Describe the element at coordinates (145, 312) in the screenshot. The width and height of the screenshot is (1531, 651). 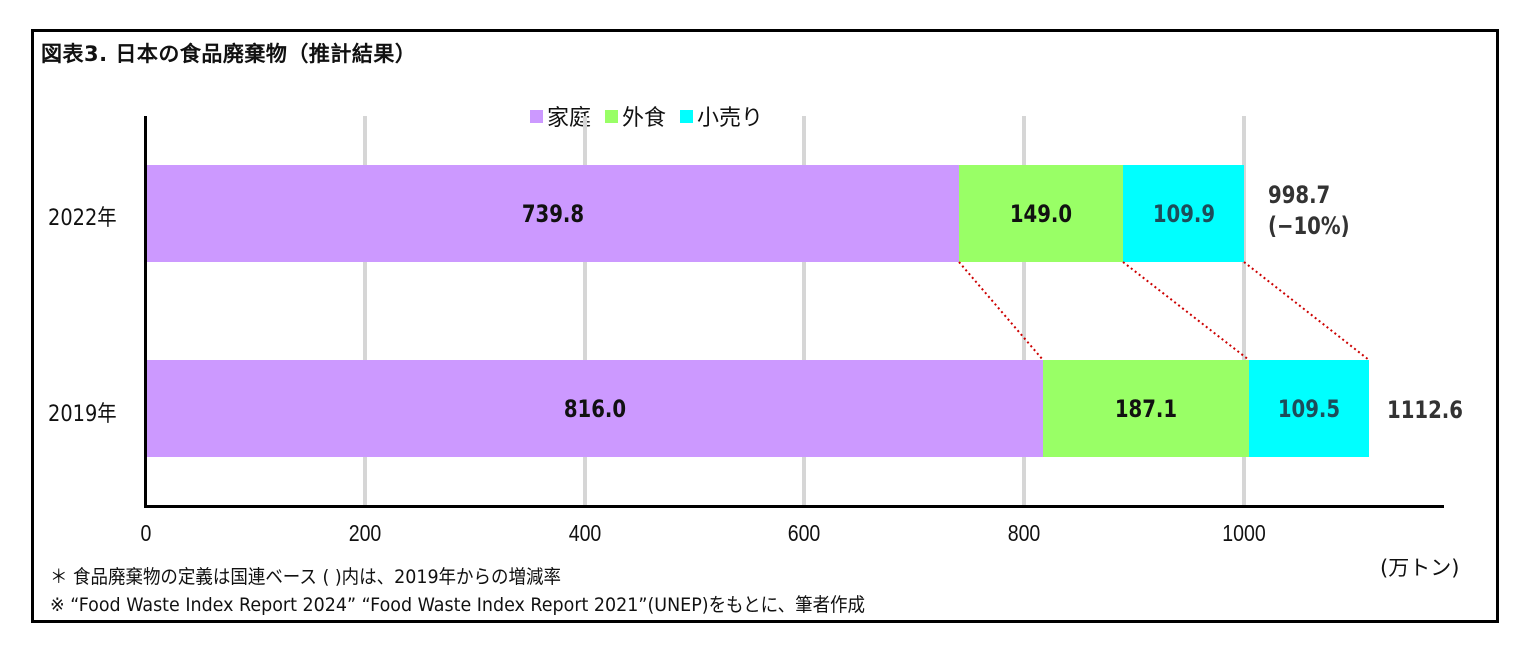
I see `y-axis` at that location.